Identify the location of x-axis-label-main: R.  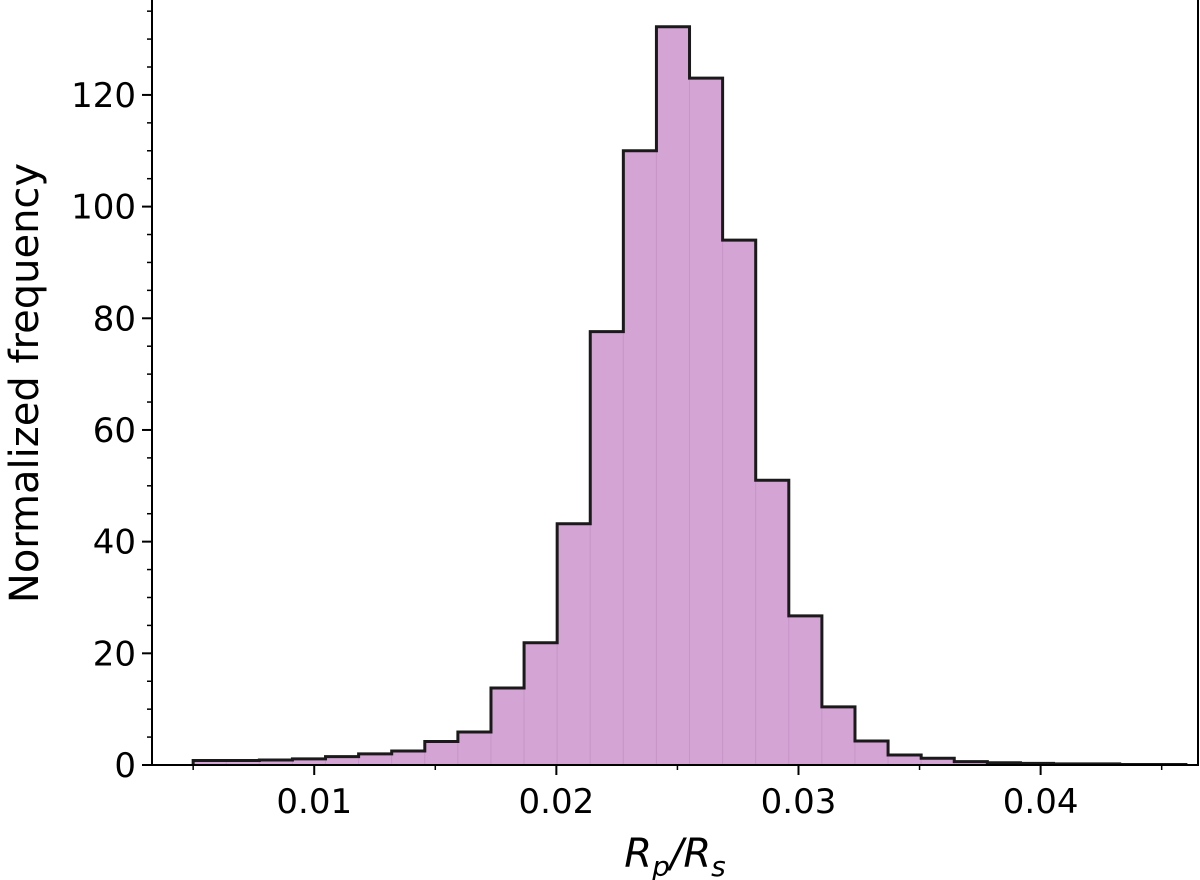
(638, 854).